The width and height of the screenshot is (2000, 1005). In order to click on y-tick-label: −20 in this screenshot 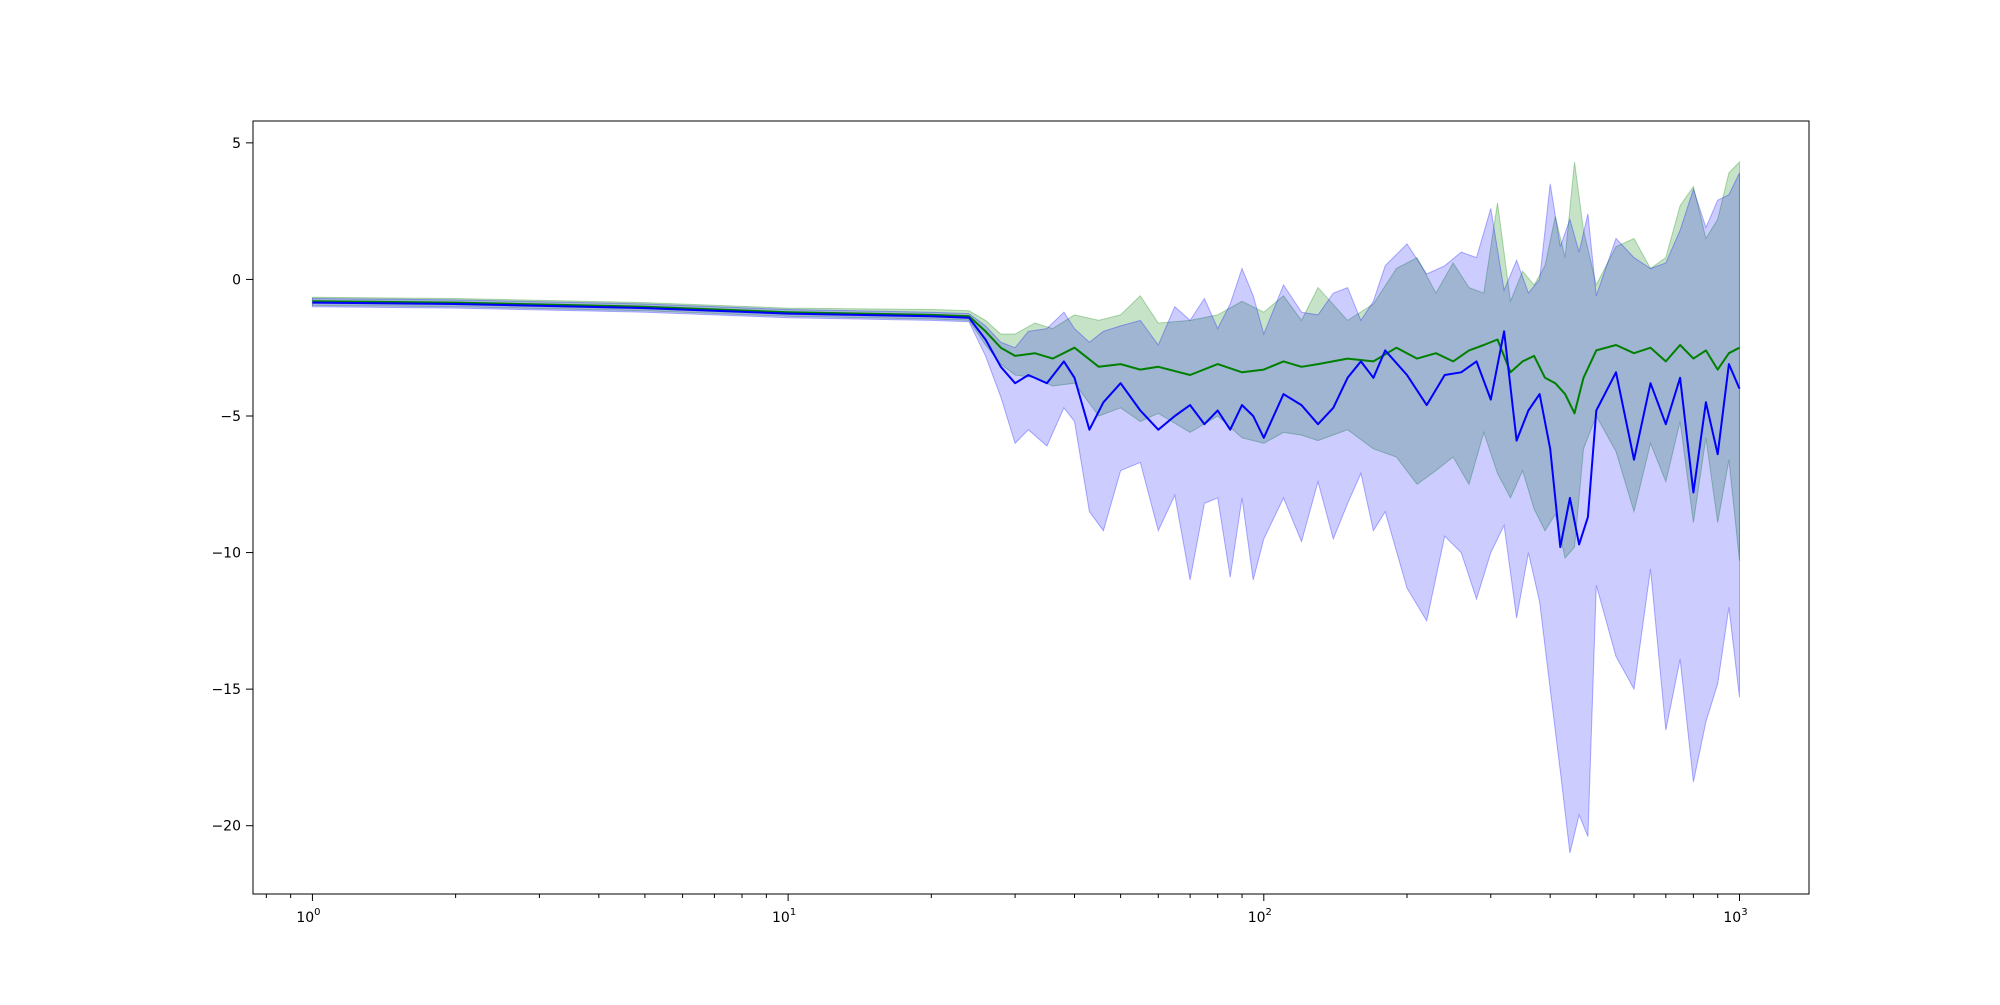, I will do `click(226, 827)`.